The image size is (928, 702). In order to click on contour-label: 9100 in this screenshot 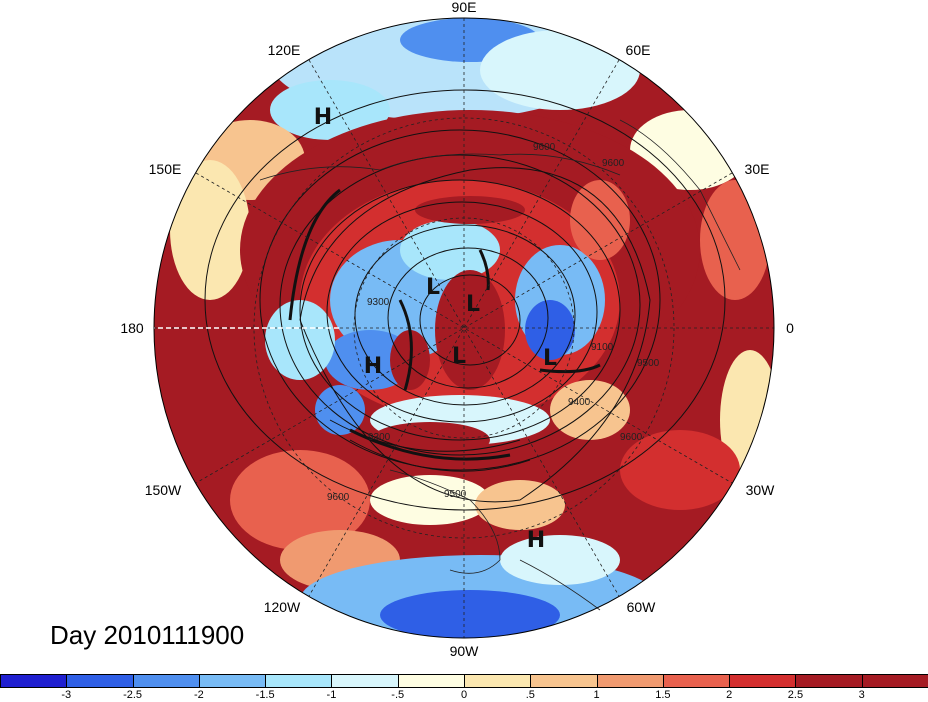, I will do `click(602, 347)`.